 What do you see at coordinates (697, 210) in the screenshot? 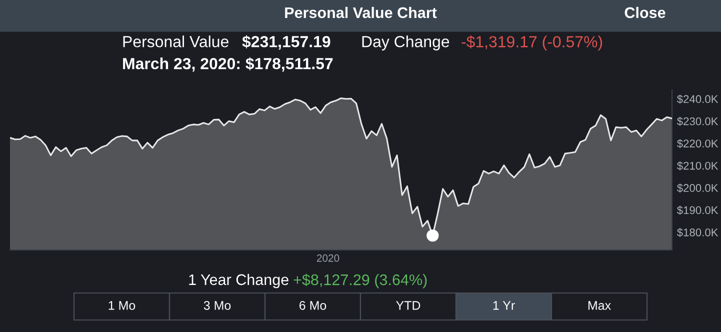
I see `y-tick-label: $190.0K` at bounding box center [697, 210].